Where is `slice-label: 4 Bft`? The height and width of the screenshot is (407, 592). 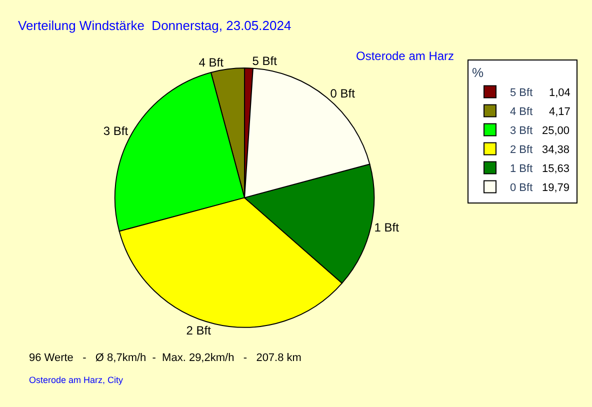 slice-label: 4 Bft is located at coordinates (211, 62).